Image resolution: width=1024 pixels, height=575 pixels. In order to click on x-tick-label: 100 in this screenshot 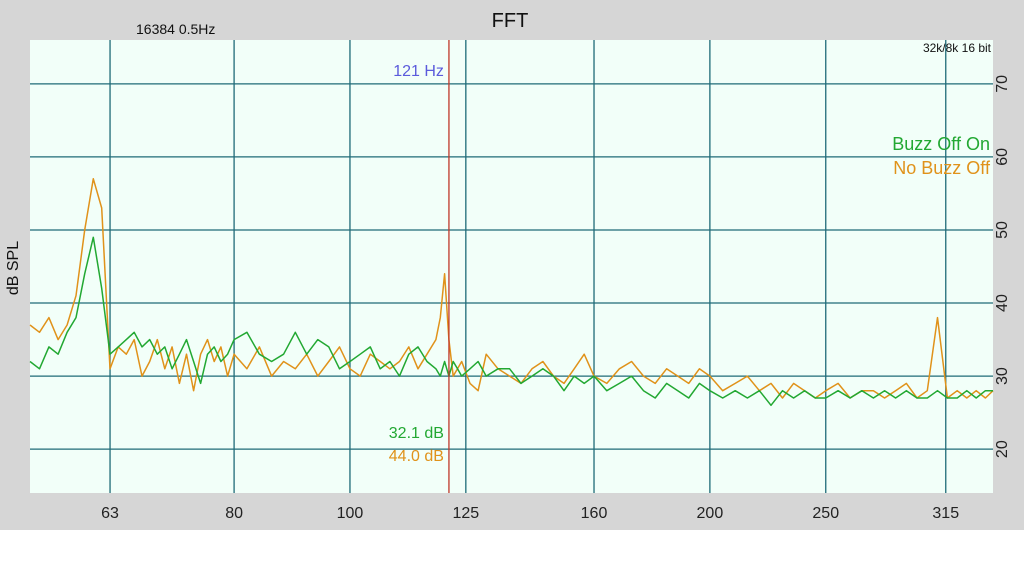, I will do `click(350, 513)`.